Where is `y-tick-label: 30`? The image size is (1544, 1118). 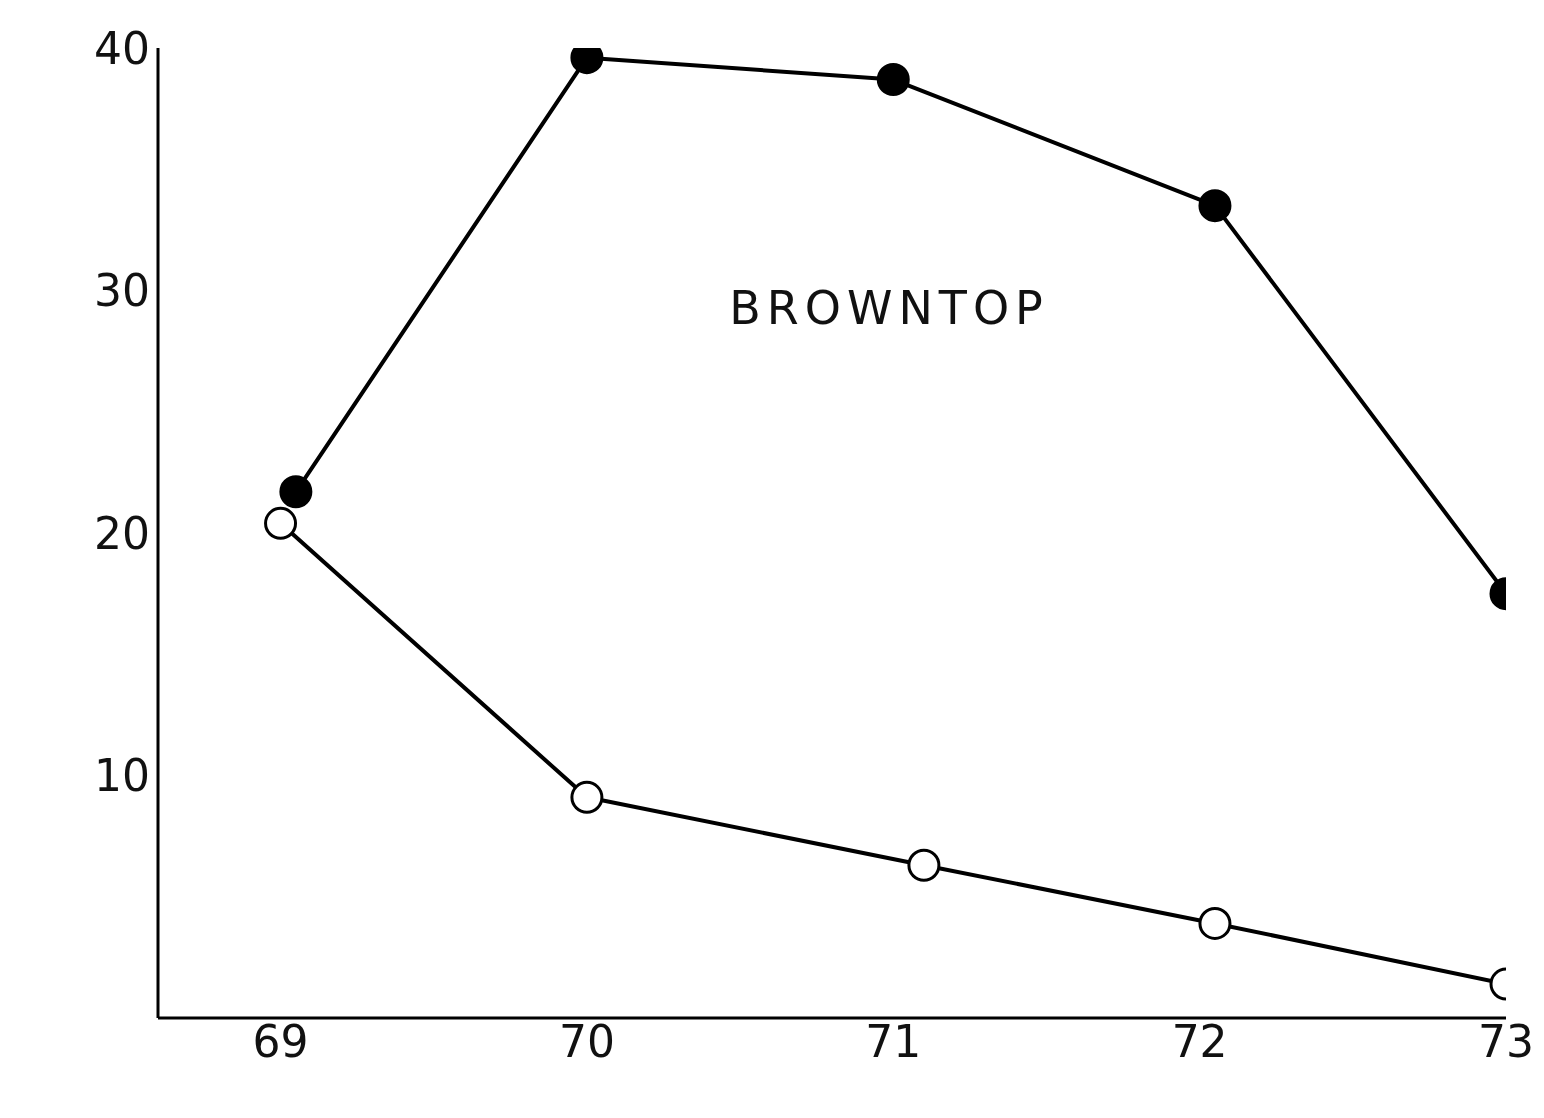
y-tick-label: 30 is located at coordinates (122, 291).